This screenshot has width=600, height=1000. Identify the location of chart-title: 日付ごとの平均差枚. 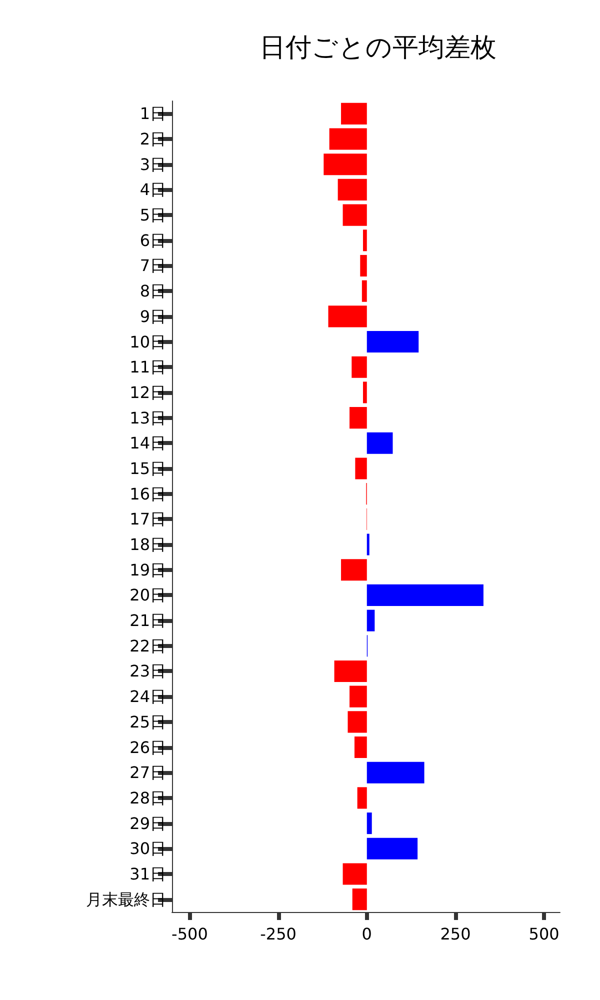
(378, 48).